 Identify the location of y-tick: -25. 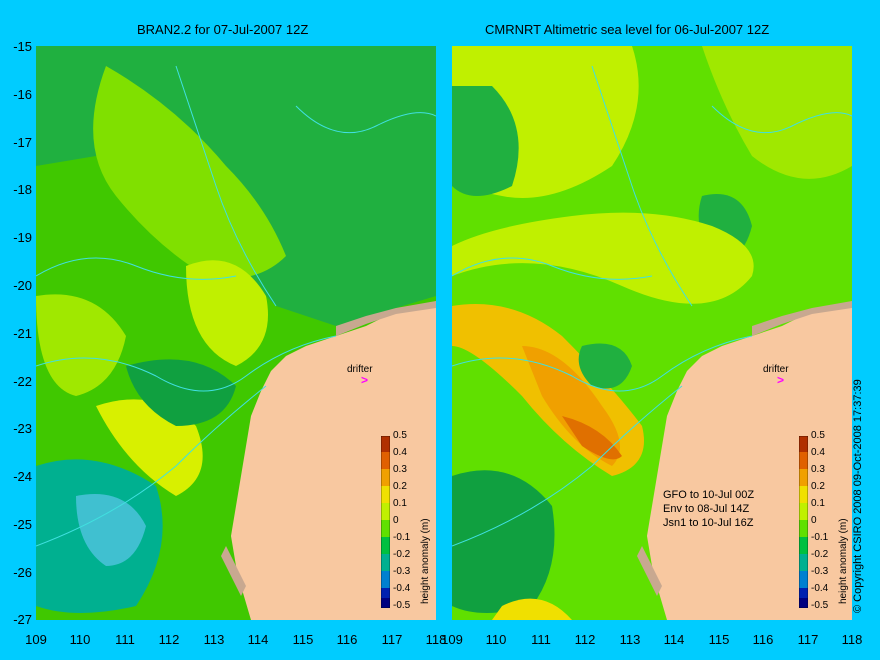
(22, 524).